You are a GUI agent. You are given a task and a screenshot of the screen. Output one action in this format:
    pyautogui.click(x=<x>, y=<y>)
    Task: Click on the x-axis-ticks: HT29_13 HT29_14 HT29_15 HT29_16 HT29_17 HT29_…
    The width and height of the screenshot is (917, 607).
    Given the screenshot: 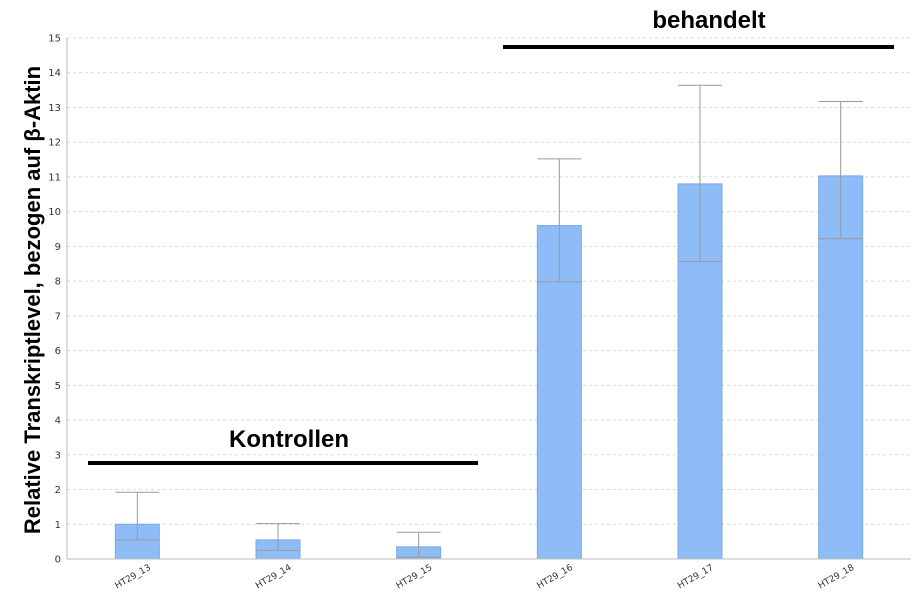 What is the action you would take?
    pyautogui.click(x=484, y=577)
    